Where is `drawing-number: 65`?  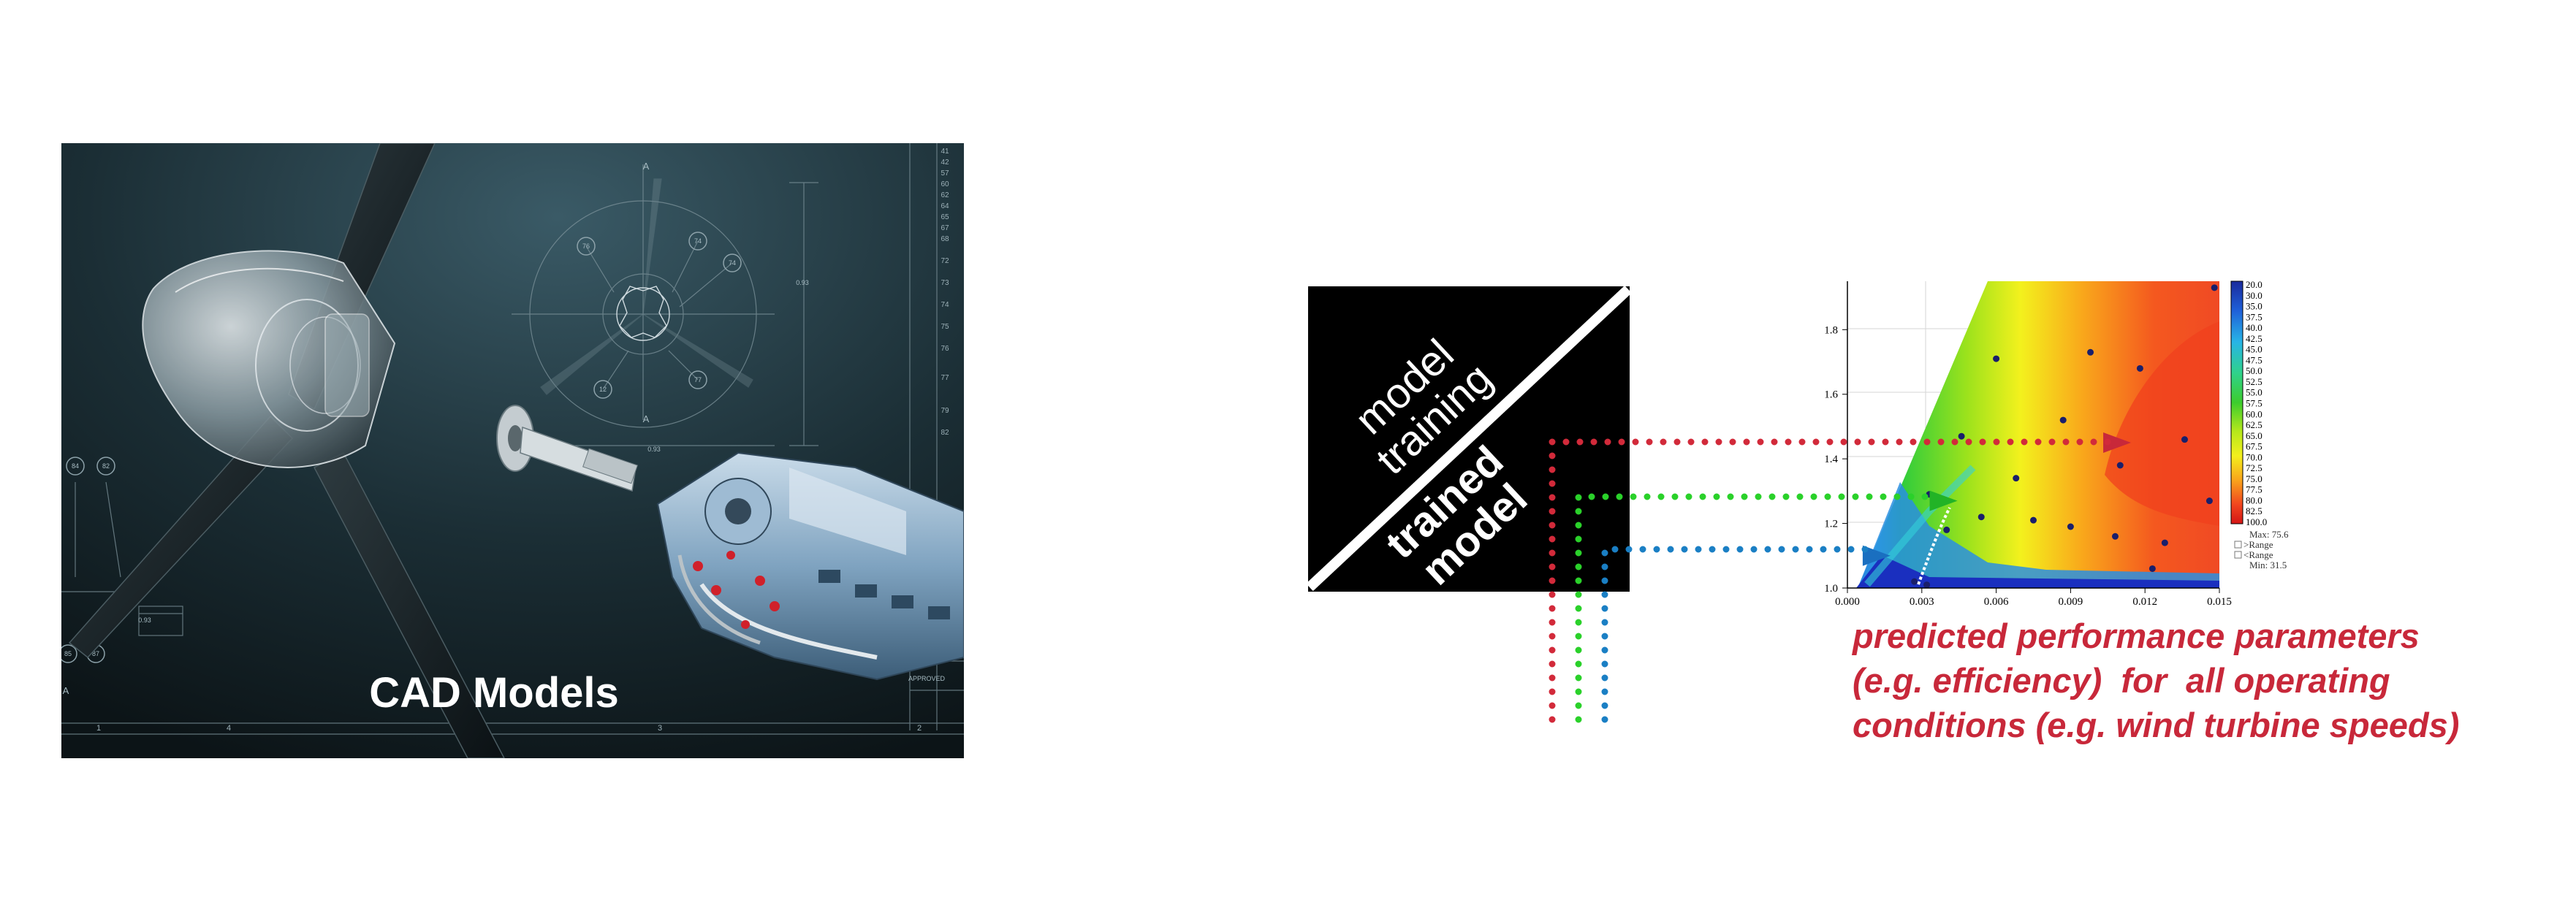 drawing-number: 65 is located at coordinates (945, 217).